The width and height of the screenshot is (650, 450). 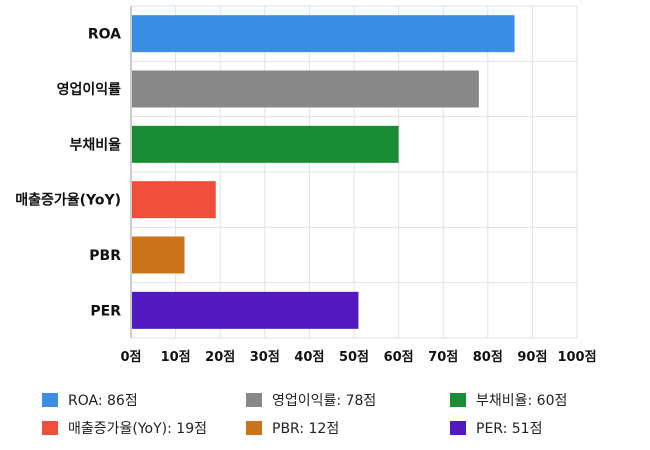 What do you see at coordinates (220, 357) in the screenshot?
I see `x-tick-label: 20점` at bounding box center [220, 357].